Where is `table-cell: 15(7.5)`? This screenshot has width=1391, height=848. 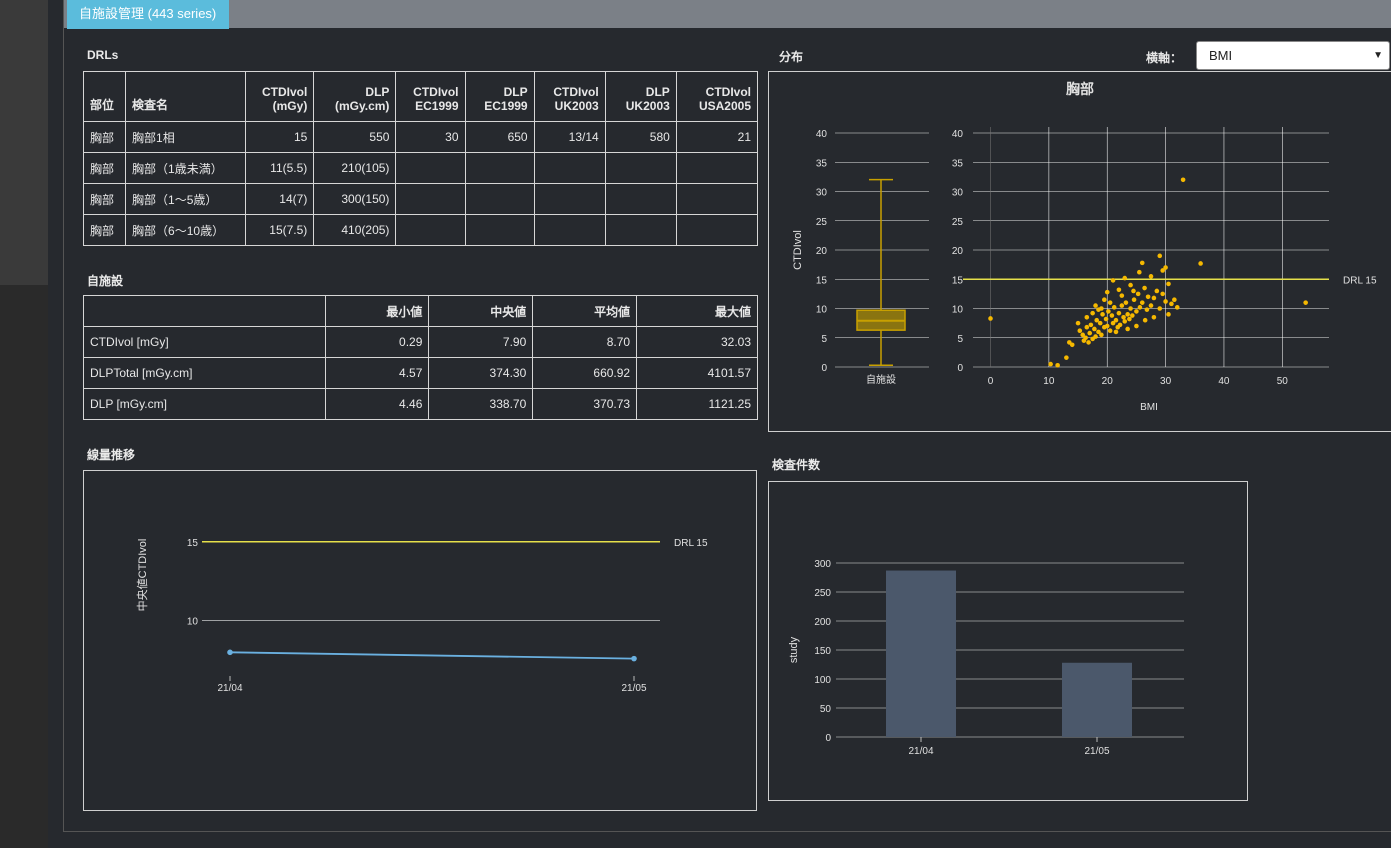 table-cell: 15(7.5) is located at coordinates (280, 230).